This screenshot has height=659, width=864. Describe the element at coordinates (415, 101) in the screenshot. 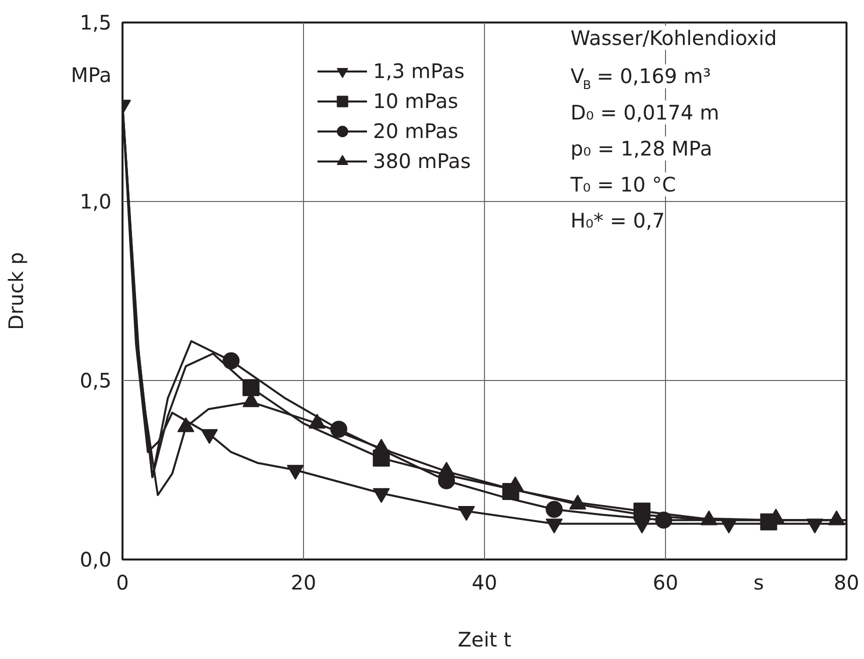

I see `legend-label: 10 mPas` at that location.